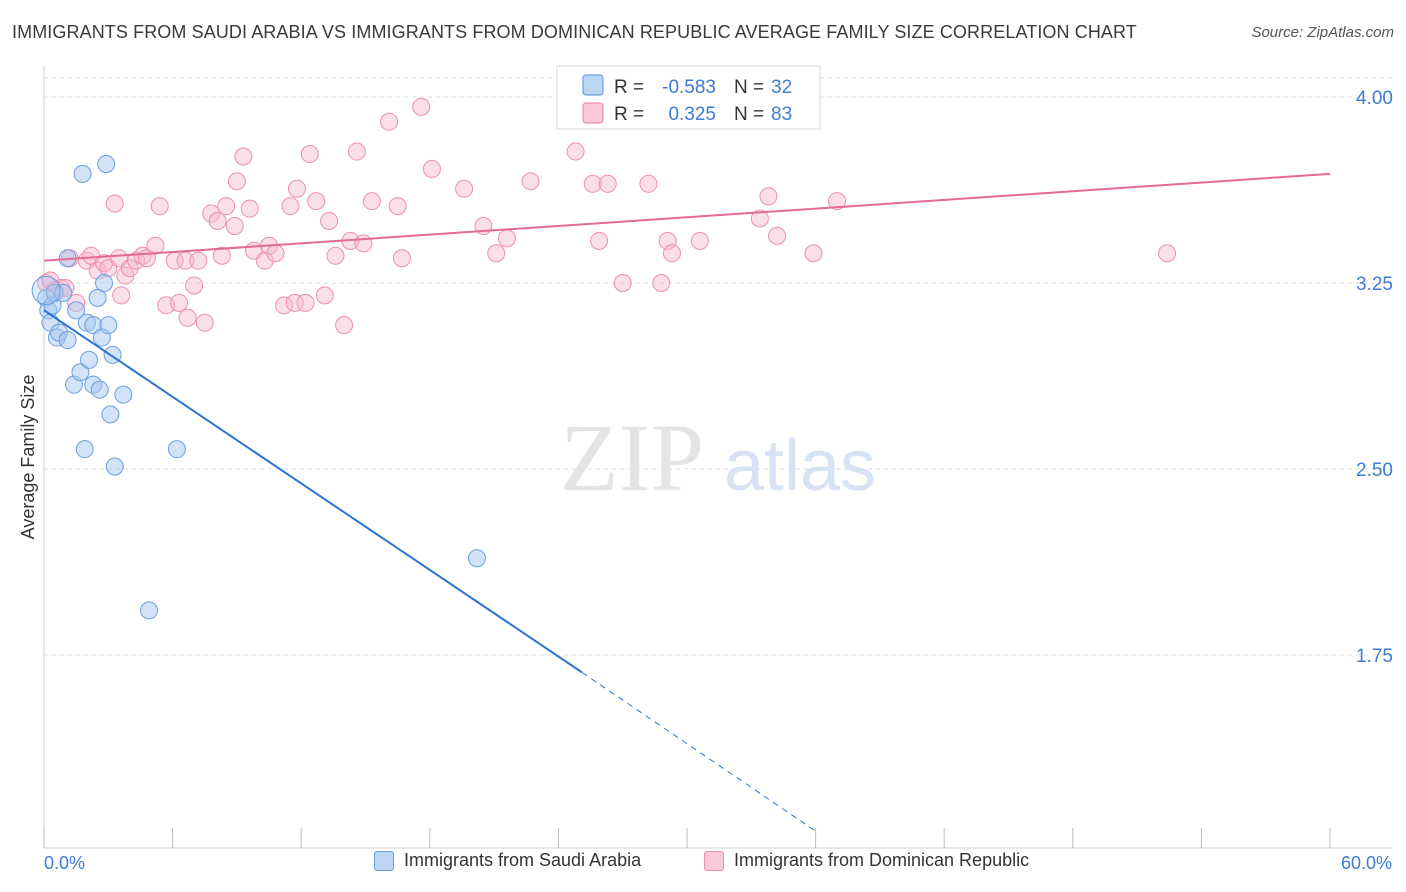  I want to click on stats-r-label-blue: R =, so click(629, 87).